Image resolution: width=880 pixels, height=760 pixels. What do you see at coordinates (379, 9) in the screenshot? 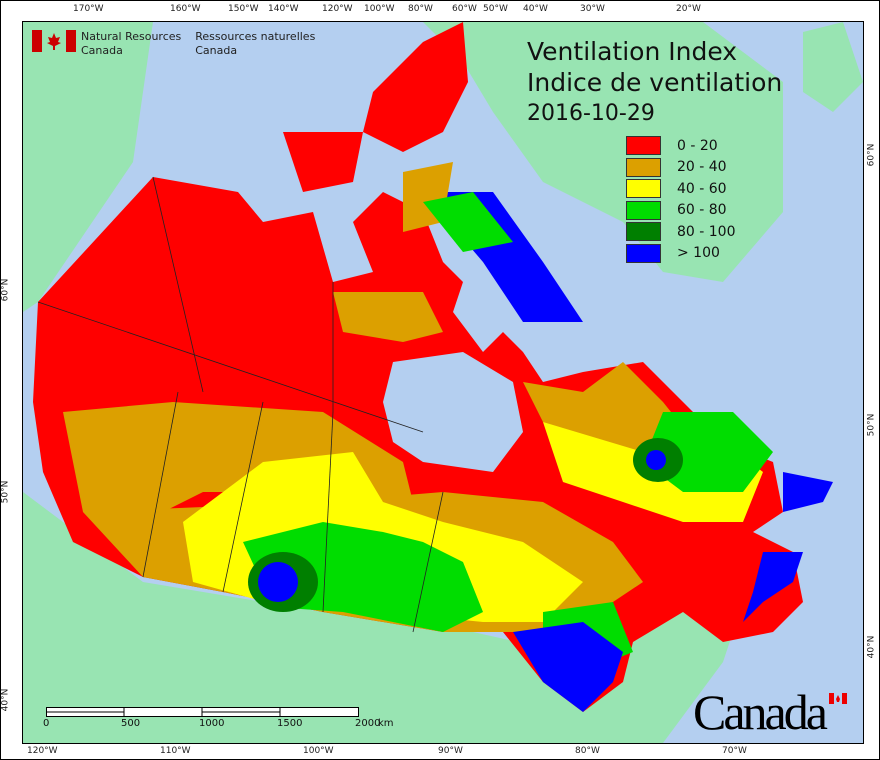
I see `top-tick: 100°W` at bounding box center [379, 9].